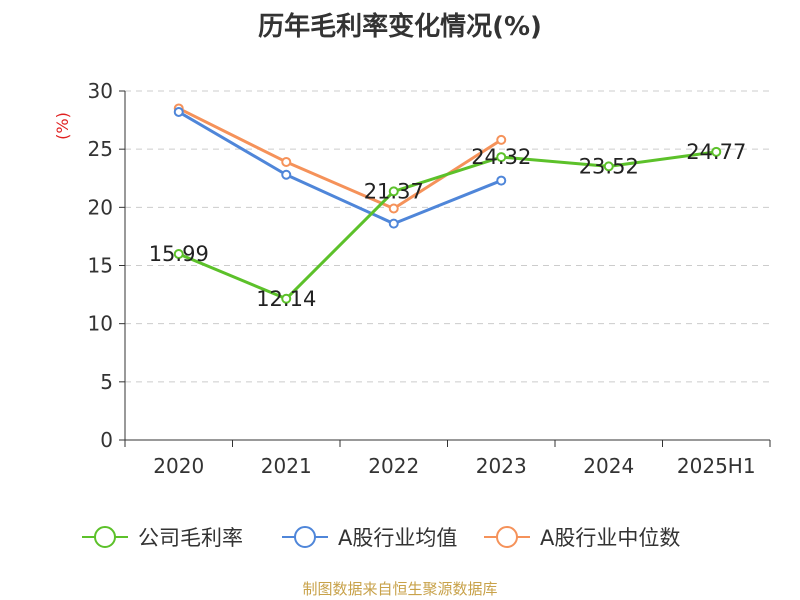 The height and width of the screenshot is (600, 800). I want to click on y-tick-label: 20, so click(100, 207).